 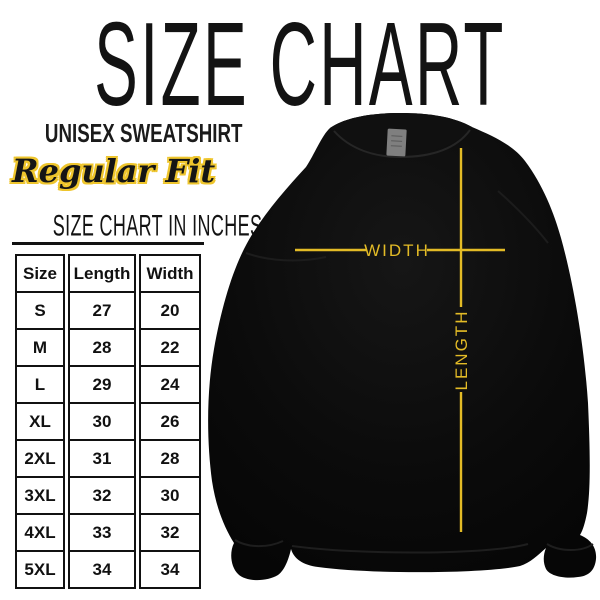 I want to click on collar-inner-line, so click(x=402, y=144).